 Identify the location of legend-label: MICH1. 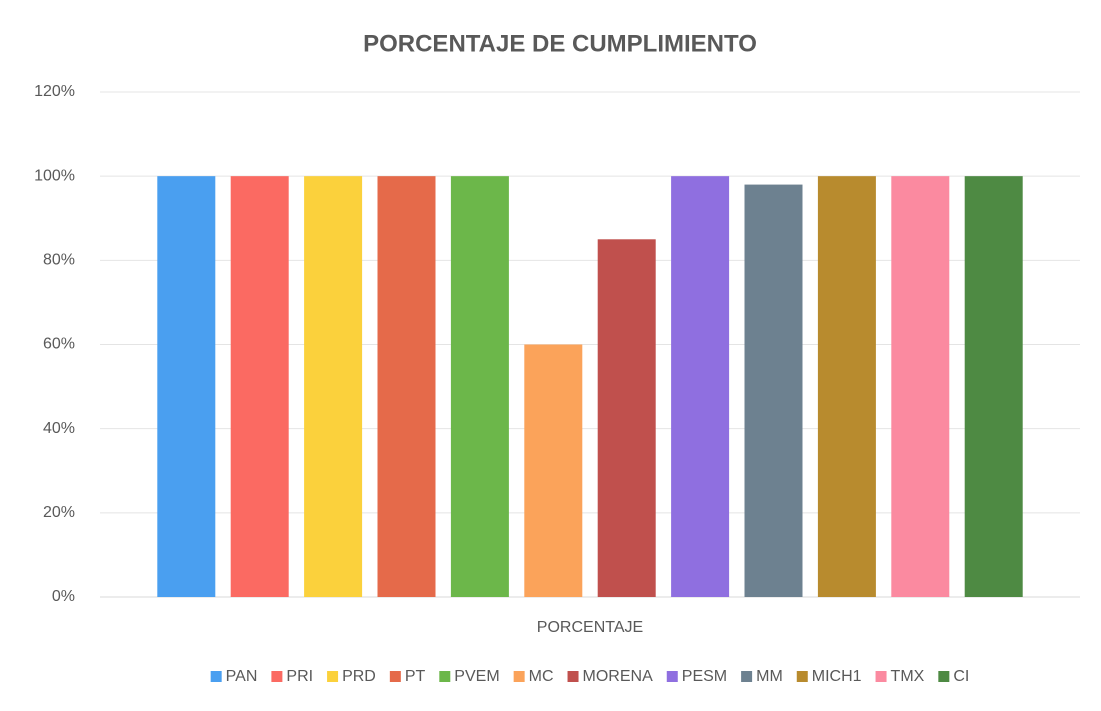
(837, 676).